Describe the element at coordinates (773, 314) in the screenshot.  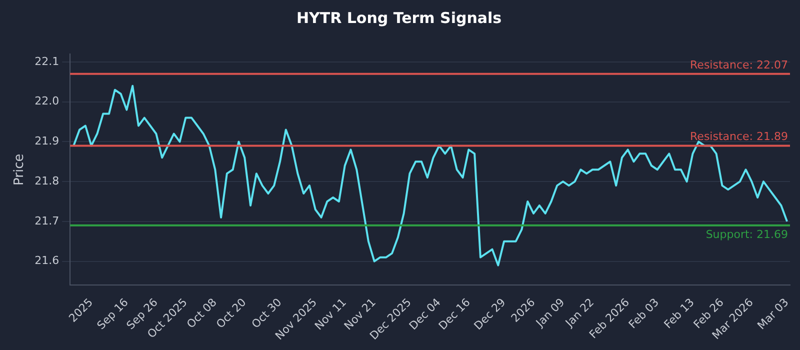
I see `x-tick-label: Mar 03` at that location.